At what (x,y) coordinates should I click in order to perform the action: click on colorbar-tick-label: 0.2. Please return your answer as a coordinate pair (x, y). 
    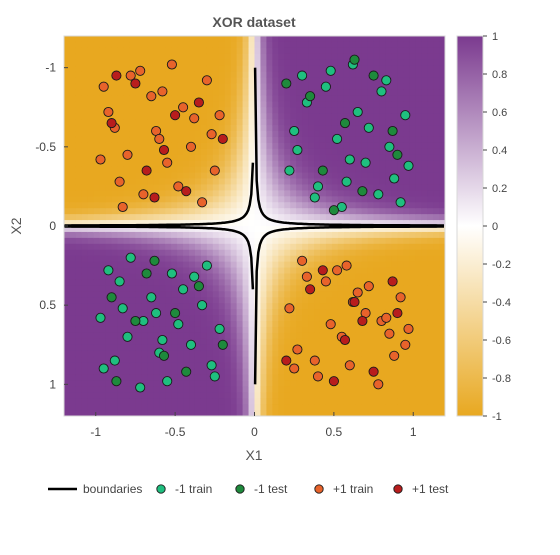
    Looking at the image, I should click on (499, 189).